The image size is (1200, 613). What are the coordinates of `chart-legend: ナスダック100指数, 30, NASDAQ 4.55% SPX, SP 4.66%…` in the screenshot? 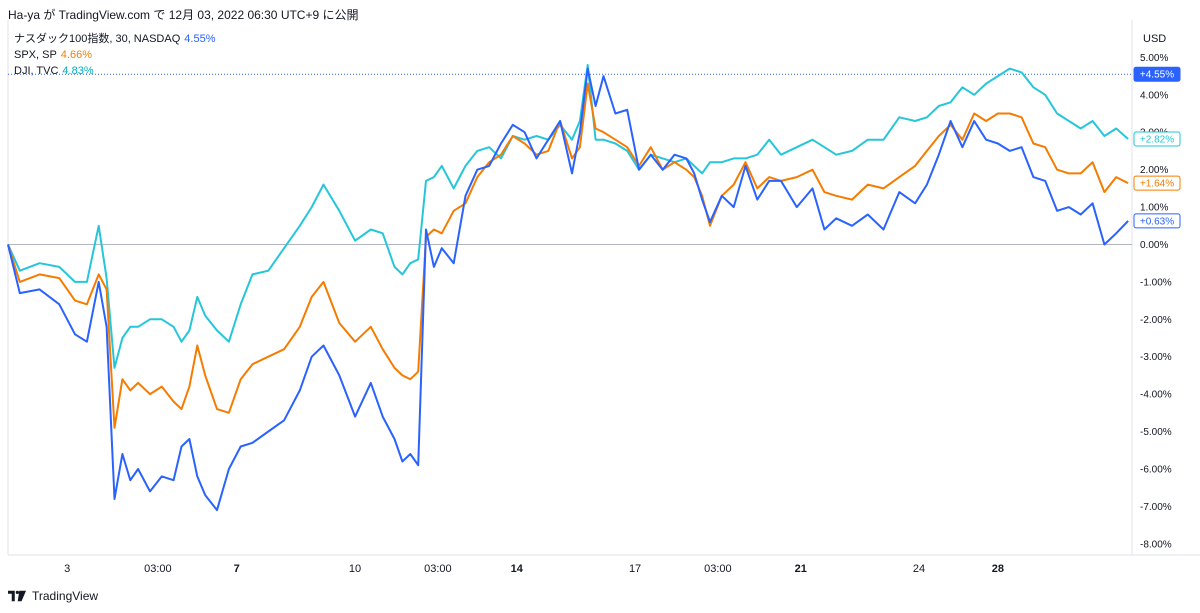 It's located at (114, 55).